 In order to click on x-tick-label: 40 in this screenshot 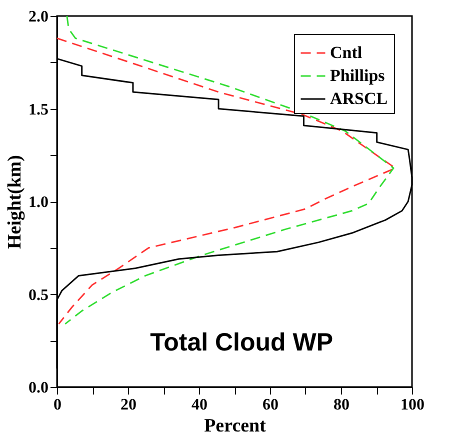, I will do `click(200, 405)`.